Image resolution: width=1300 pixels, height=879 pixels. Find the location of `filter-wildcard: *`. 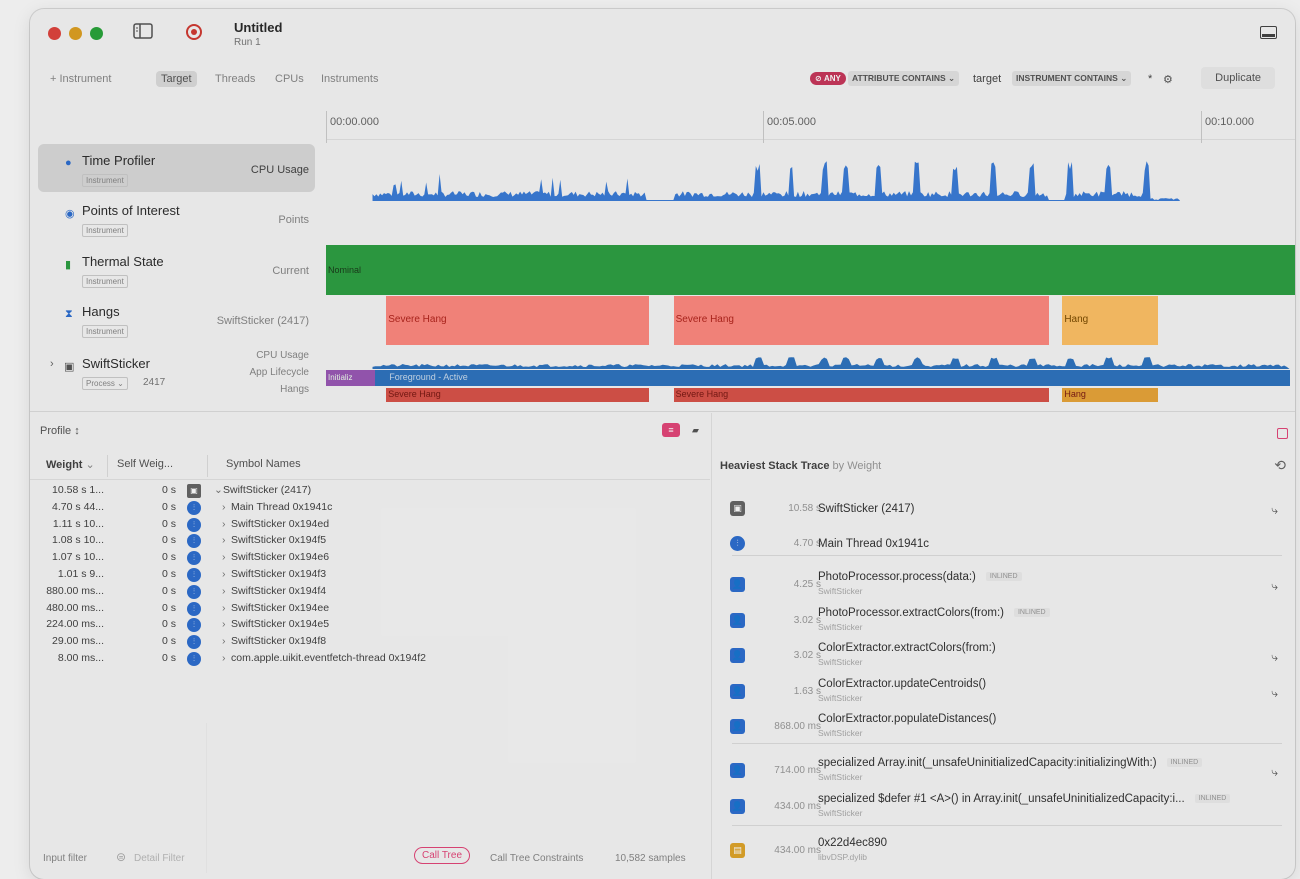

filter-wildcard: * is located at coordinates (1150, 79).